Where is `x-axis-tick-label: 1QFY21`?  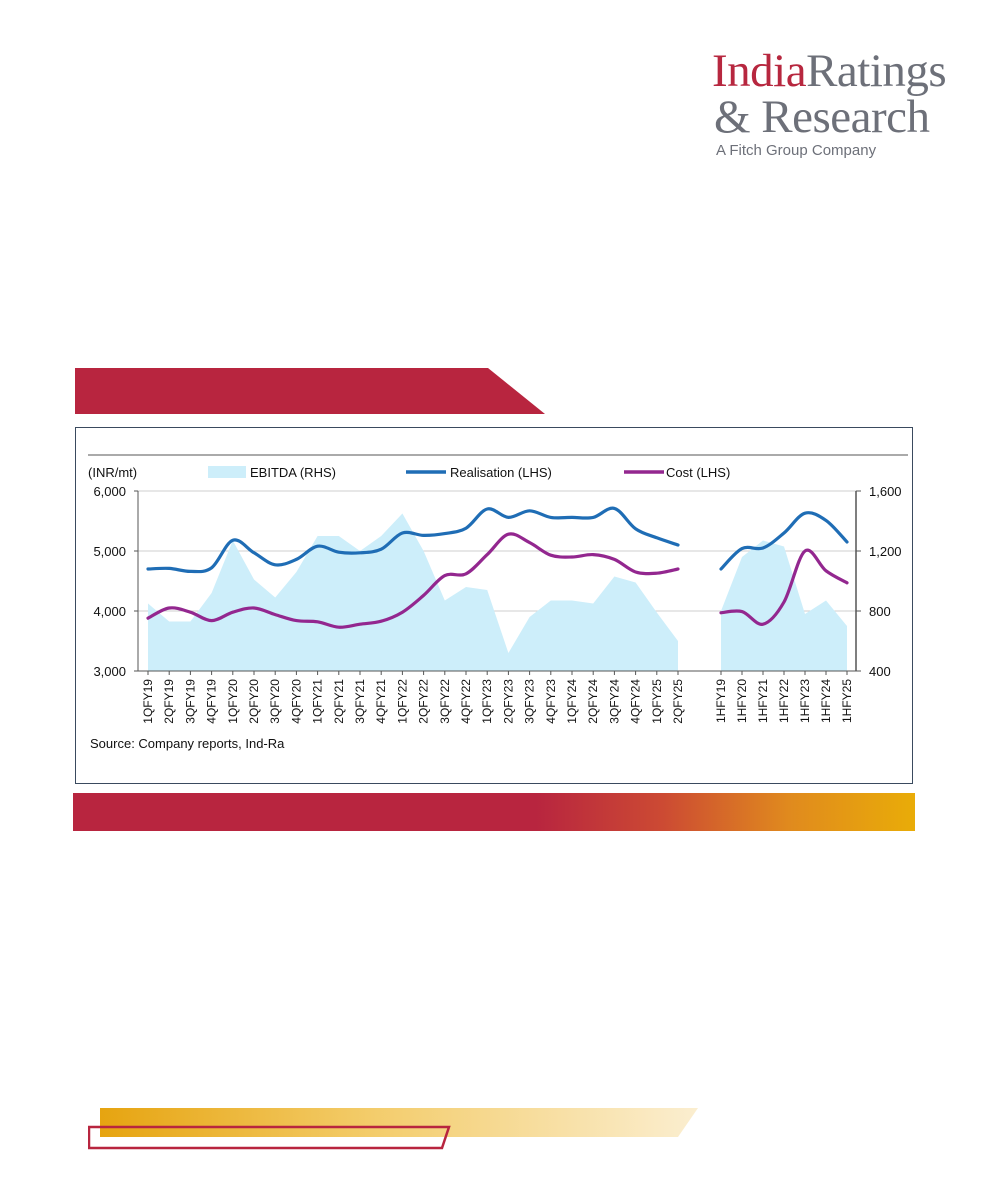
x-axis-tick-label: 1QFY21 is located at coordinates (318, 701).